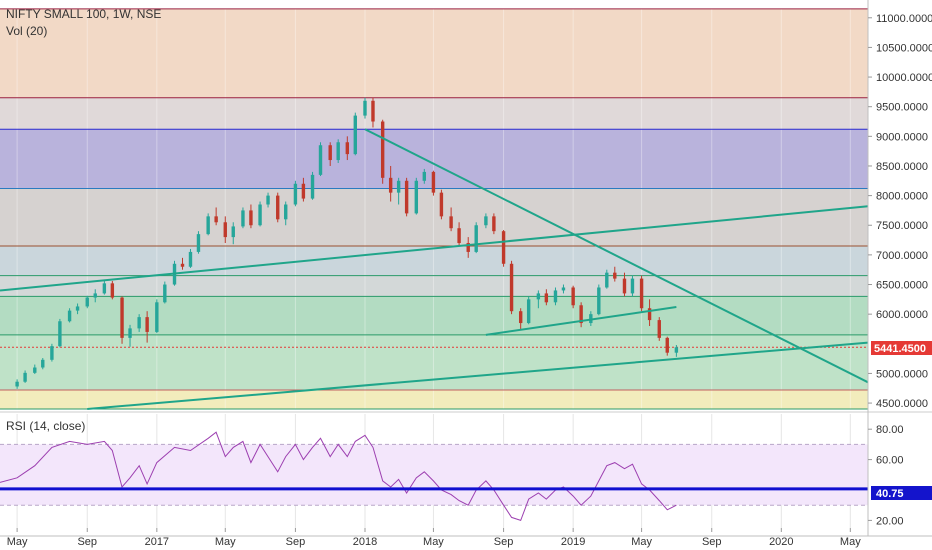 The height and width of the screenshot is (550, 932). Describe the element at coordinates (904, 78) in the screenshot. I see `price-tick-label: 10000.0000` at that location.